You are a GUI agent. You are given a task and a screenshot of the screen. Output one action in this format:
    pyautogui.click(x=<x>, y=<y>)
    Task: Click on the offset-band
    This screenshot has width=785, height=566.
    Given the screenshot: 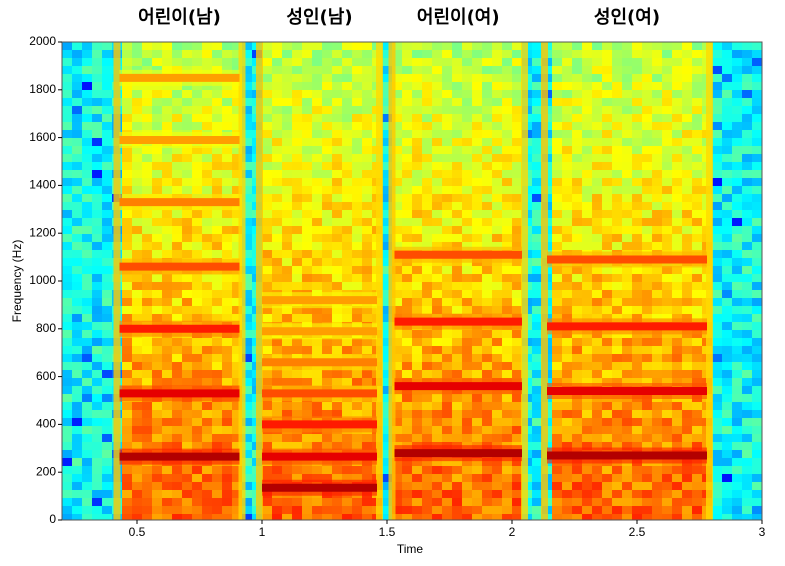 What is the action you would take?
    pyautogui.click(x=379, y=281)
    